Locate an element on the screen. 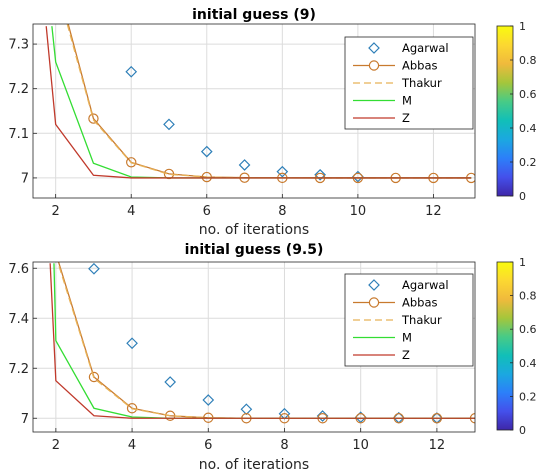 The height and width of the screenshot is (476, 550). y-tick-label: 7.3 is located at coordinates (18, 45).